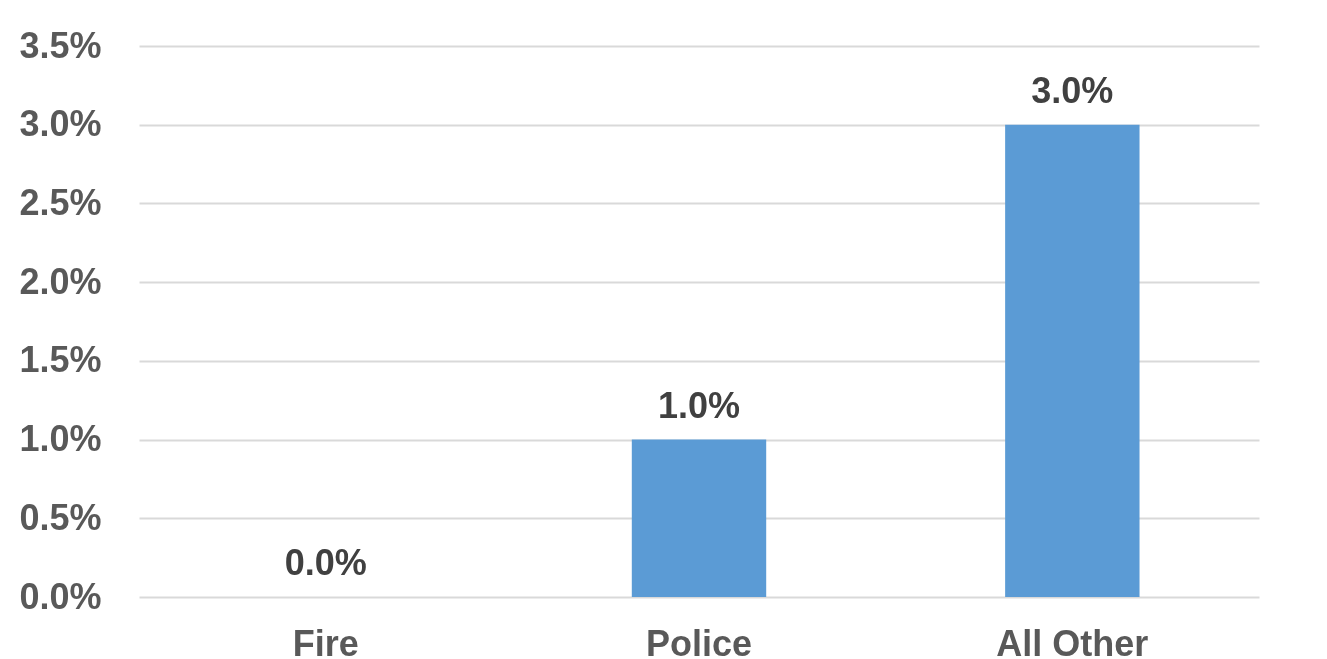 The image size is (1327, 659). What do you see at coordinates (60, 281) in the screenshot?
I see `y-tick-label: 2.0%` at bounding box center [60, 281].